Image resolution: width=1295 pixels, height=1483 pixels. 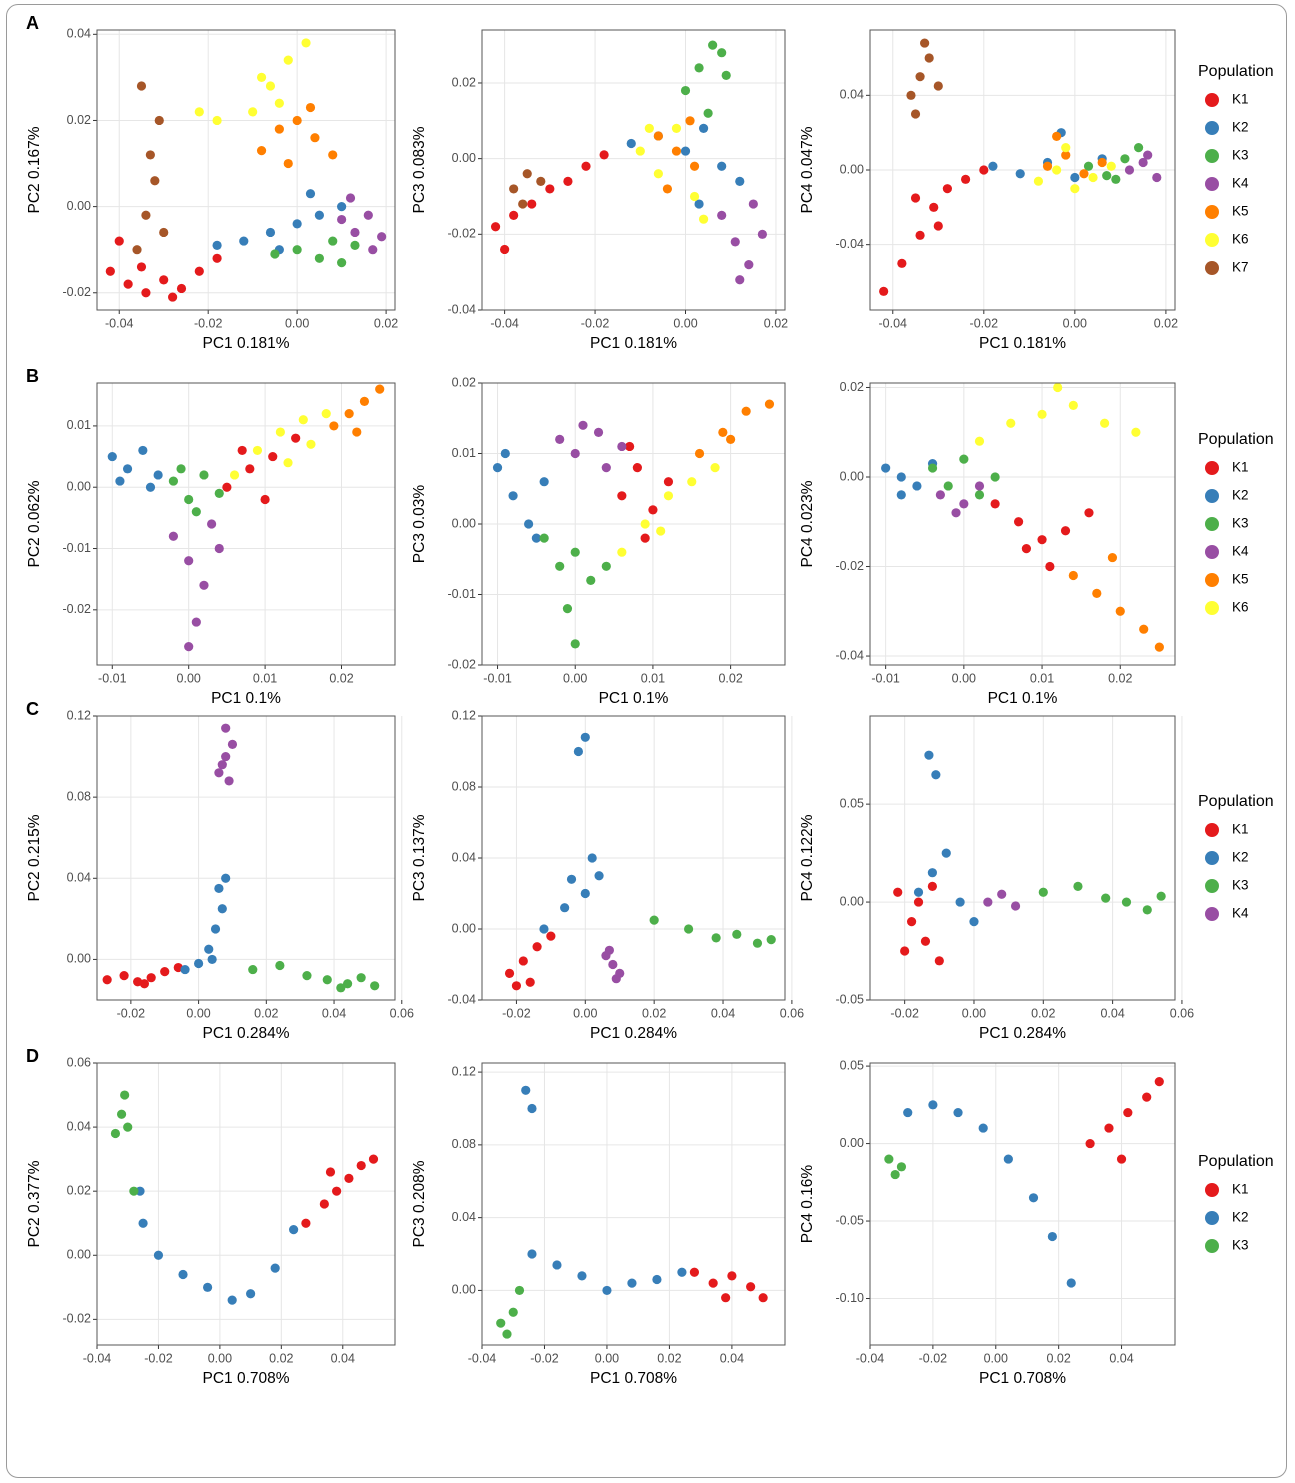 What do you see at coordinates (34, 857) in the screenshot?
I see `y-axis-label: PC2 0.215%` at bounding box center [34, 857].